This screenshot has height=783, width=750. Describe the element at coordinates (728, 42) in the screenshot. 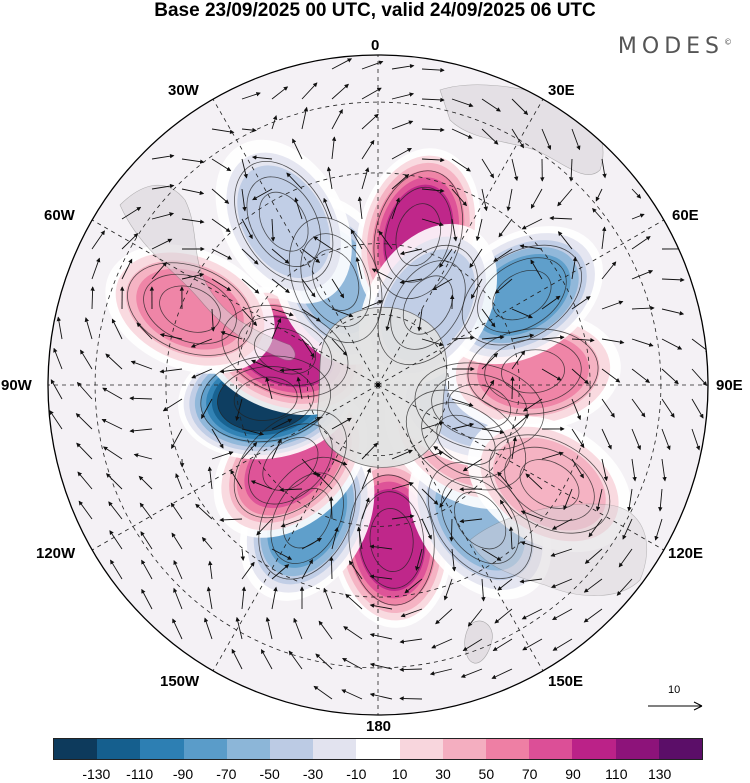

I see `copyright-mark: ©` at that location.